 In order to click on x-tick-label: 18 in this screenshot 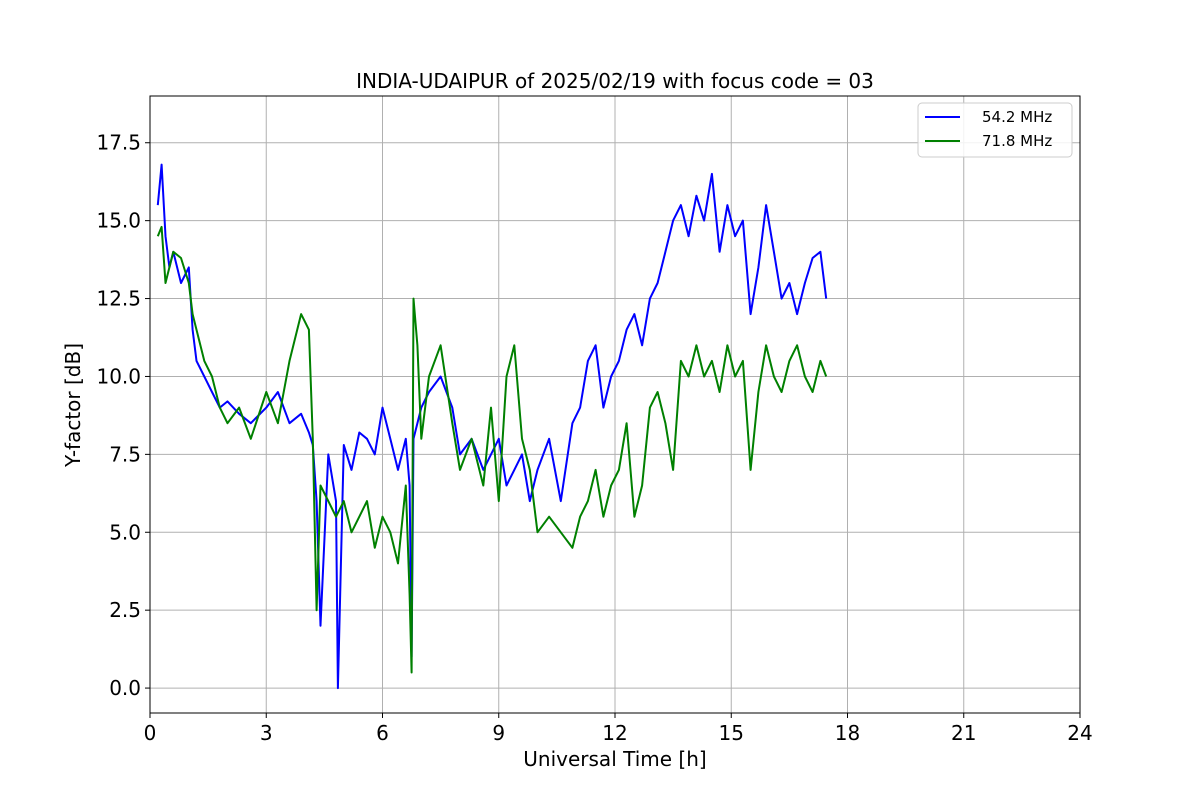, I will do `click(847, 733)`.